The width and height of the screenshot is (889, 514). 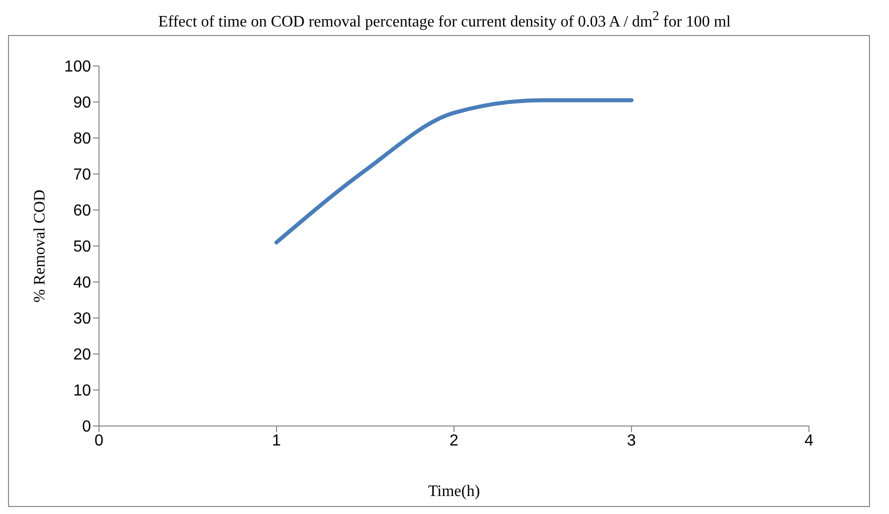 What do you see at coordinates (454, 491) in the screenshot?
I see `x-axis-title: Time(h)` at bounding box center [454, 491].